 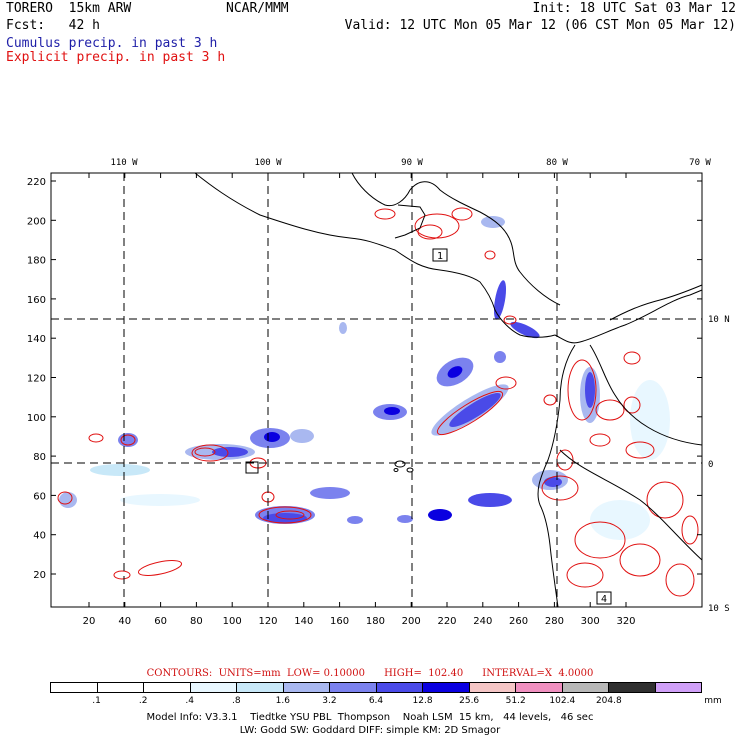 I want to click on legend-value: .2, so click(x=143, y=701).